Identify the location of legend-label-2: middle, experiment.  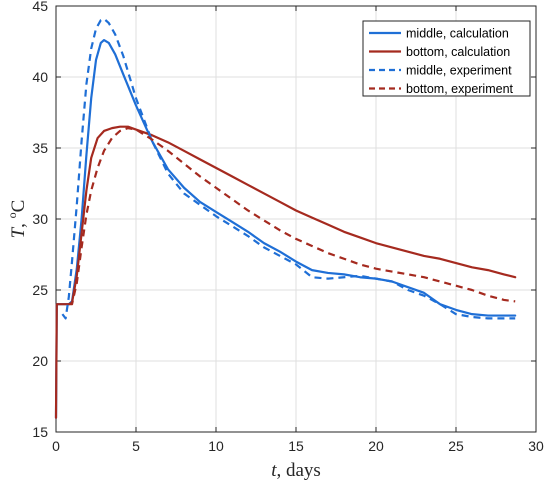
(459, 71).